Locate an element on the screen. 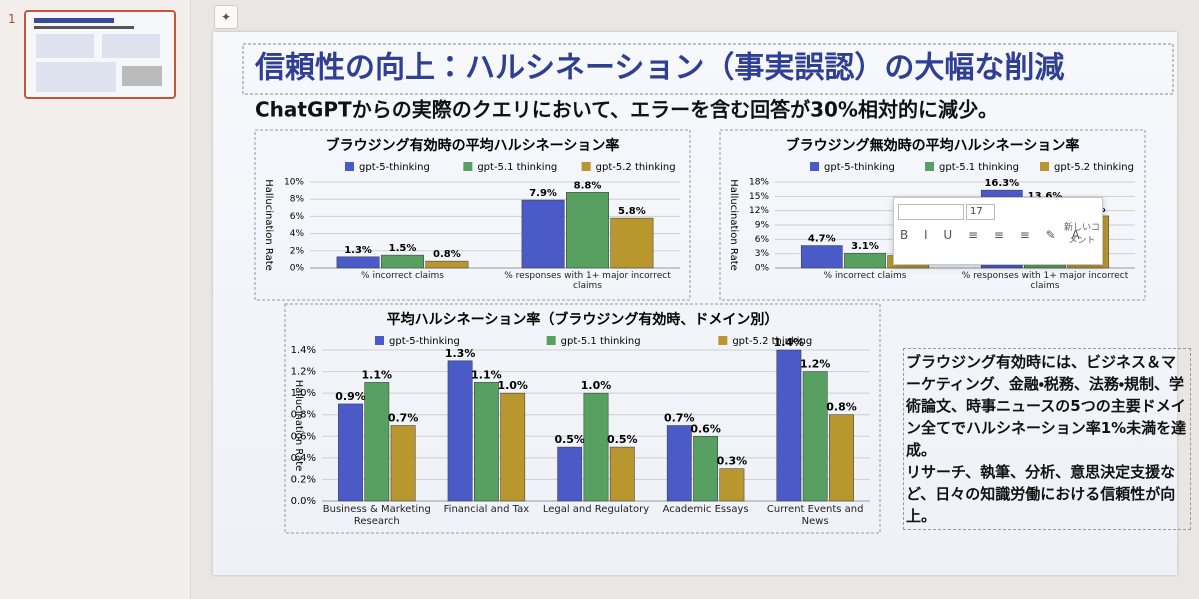  chart-title: 平均ハルシネーション率（ブラウジング有効時、ドメイン別） is located at coordinates (583, 319).